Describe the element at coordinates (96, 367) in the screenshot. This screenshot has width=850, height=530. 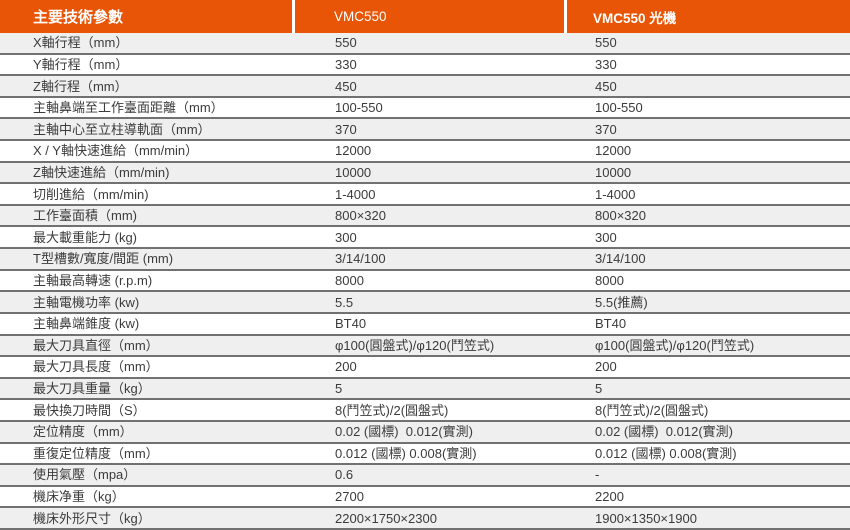
I see `param-label: 最大刀具長度（mm）` at that location.